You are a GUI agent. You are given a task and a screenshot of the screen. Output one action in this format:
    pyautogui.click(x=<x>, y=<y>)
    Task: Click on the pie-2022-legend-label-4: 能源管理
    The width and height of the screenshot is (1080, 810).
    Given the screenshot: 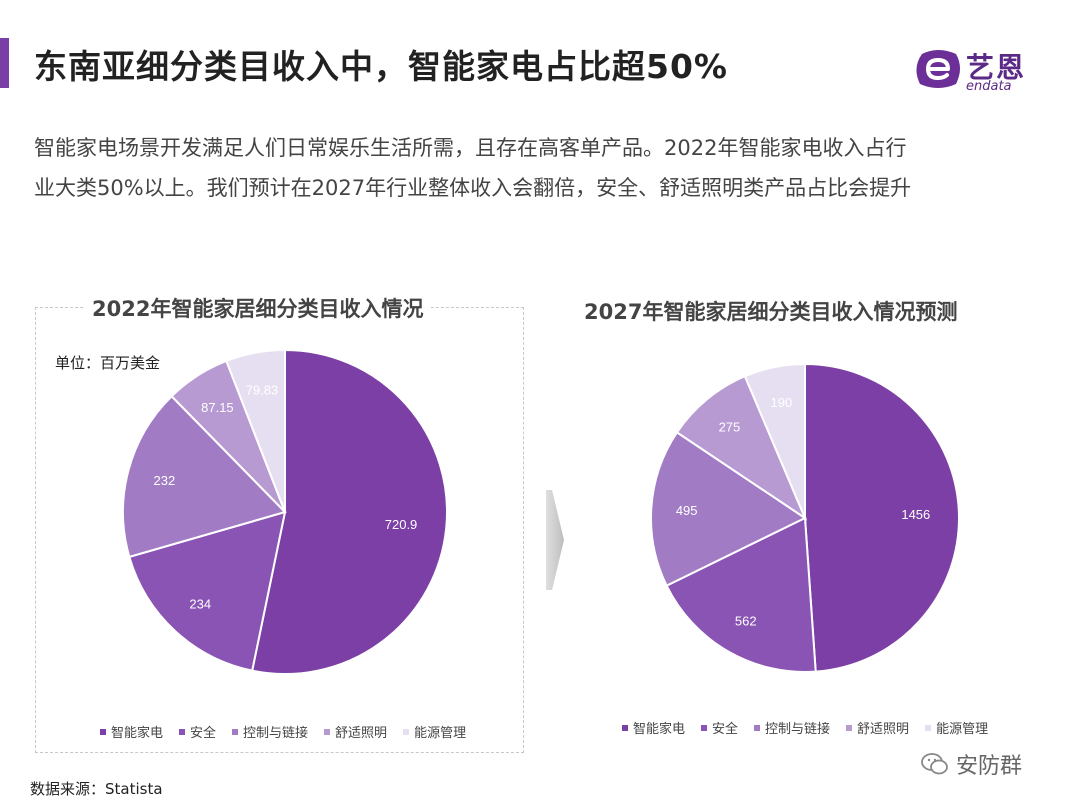 What is the action you would take?
    pyautogui.click(x=440, y=733)
    